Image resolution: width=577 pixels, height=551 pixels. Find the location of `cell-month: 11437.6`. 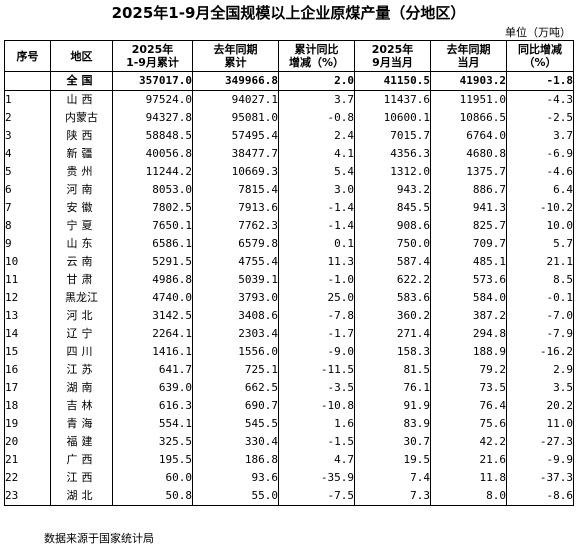

cell-month: 11437.6 is located at coordinates (392, 99).